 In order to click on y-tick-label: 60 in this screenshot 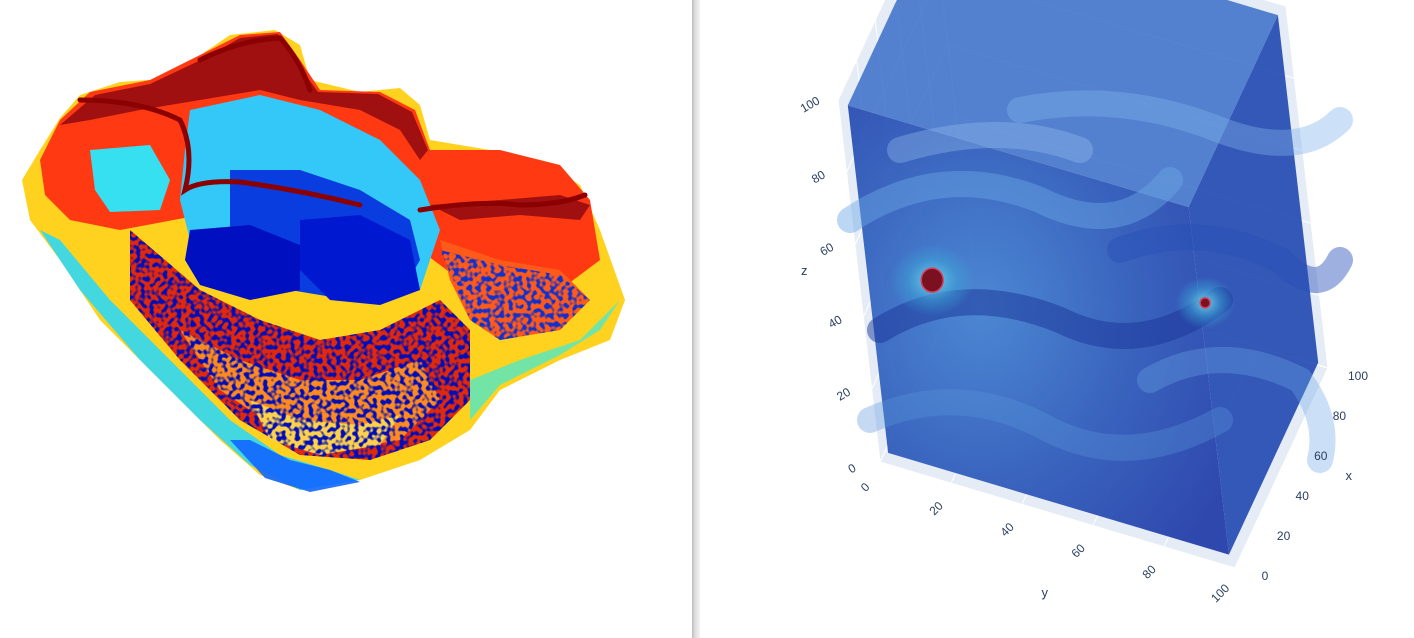, I will do `click(1078, 551)`.